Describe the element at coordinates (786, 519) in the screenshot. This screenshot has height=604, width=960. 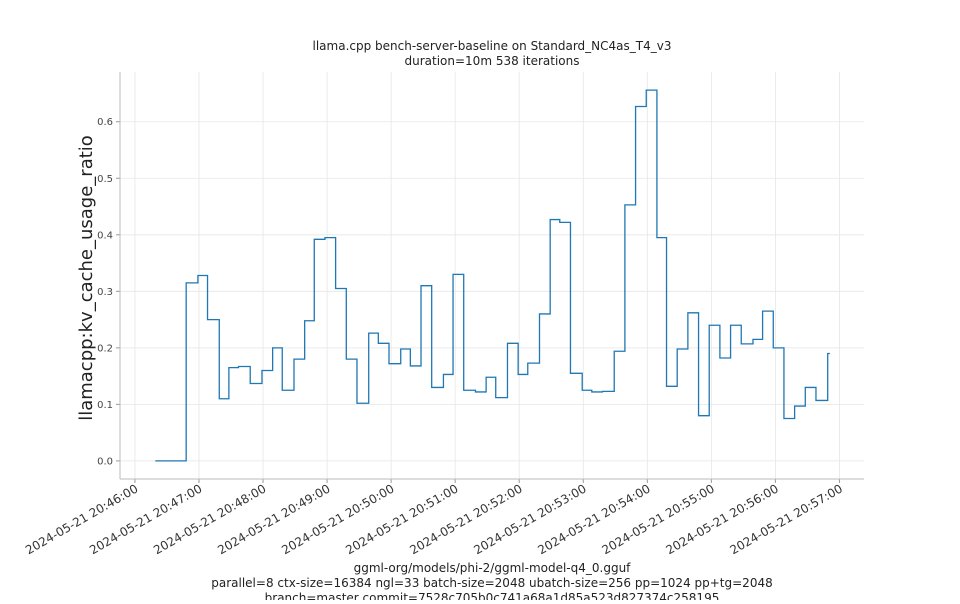
I see `x-tick-label: 2024-05-21 20:57:00` at that location.